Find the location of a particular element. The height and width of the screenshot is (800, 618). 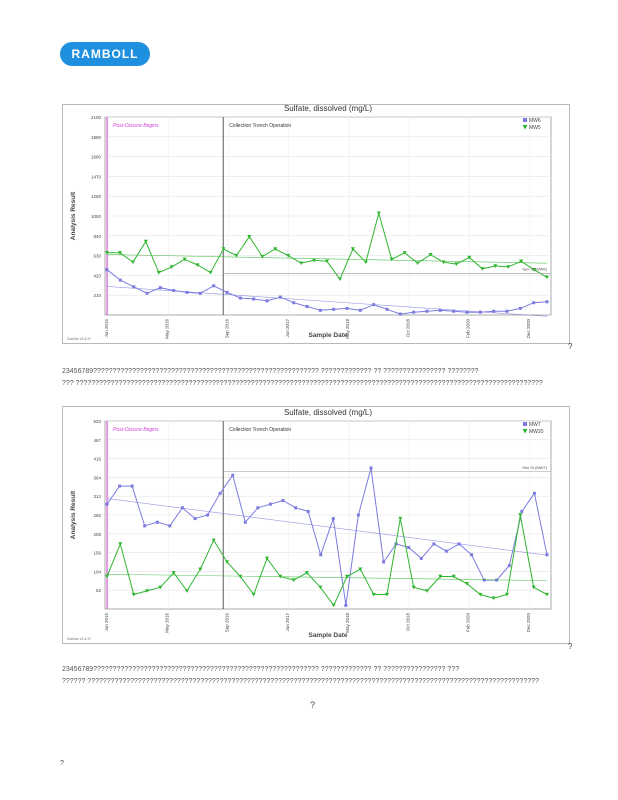

y-tick-label: 467 is located at coordinates (97, 440).